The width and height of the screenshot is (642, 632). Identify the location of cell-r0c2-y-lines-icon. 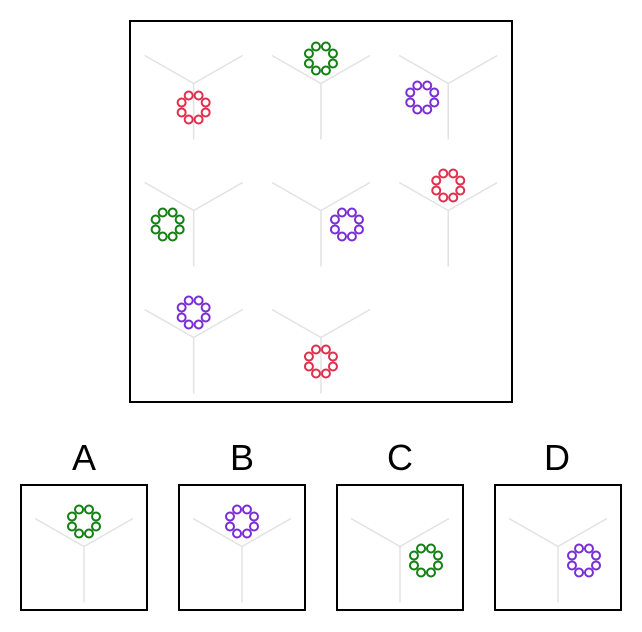
(448, 97).